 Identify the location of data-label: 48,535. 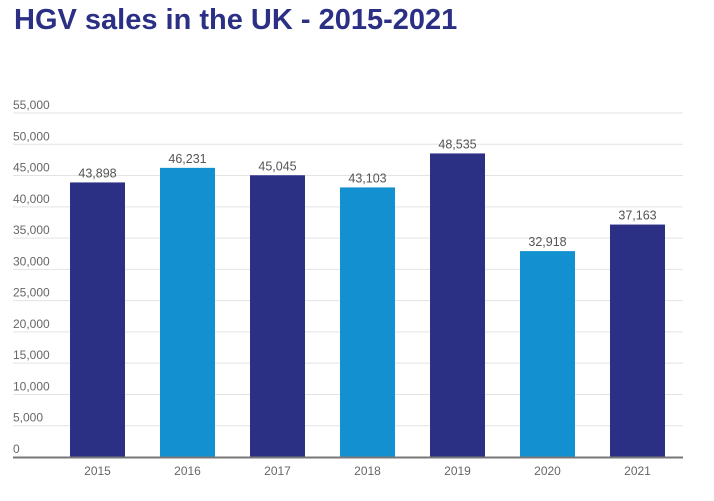
(457, 144).